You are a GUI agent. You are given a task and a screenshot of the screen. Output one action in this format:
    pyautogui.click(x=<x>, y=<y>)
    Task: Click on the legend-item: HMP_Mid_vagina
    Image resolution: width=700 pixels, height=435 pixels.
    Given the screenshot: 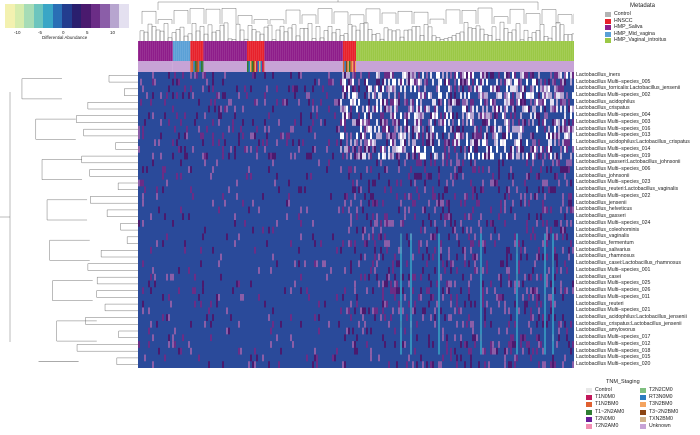 What is the action you would take?
    pyautogui.click(x=630, y=34)
    